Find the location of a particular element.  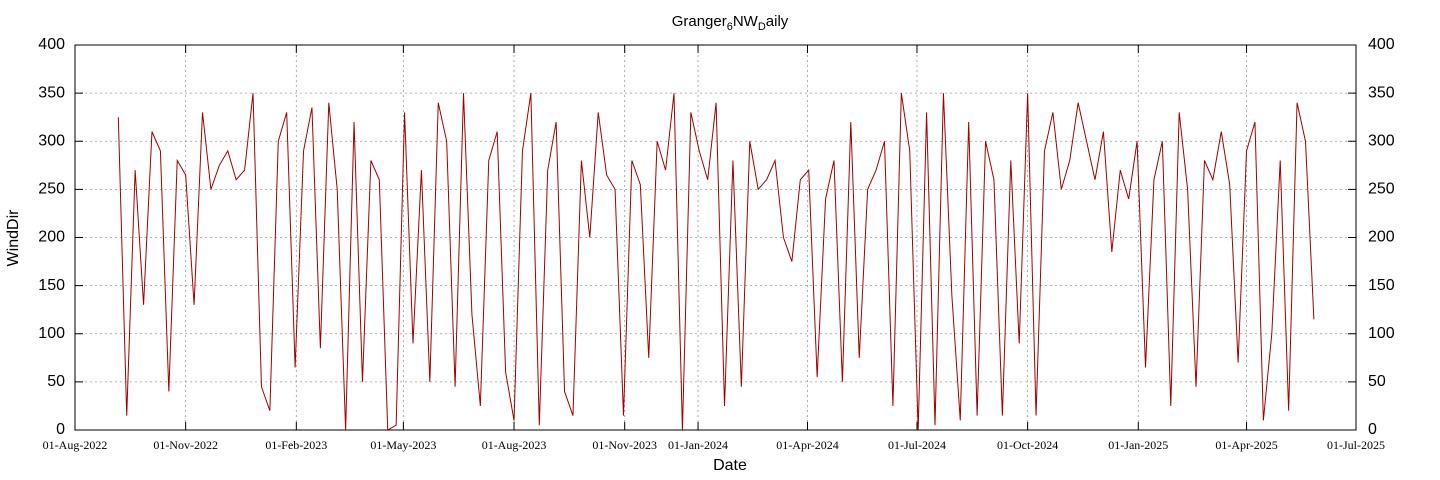

title-part: 6 is located at coordinates (730, 27).